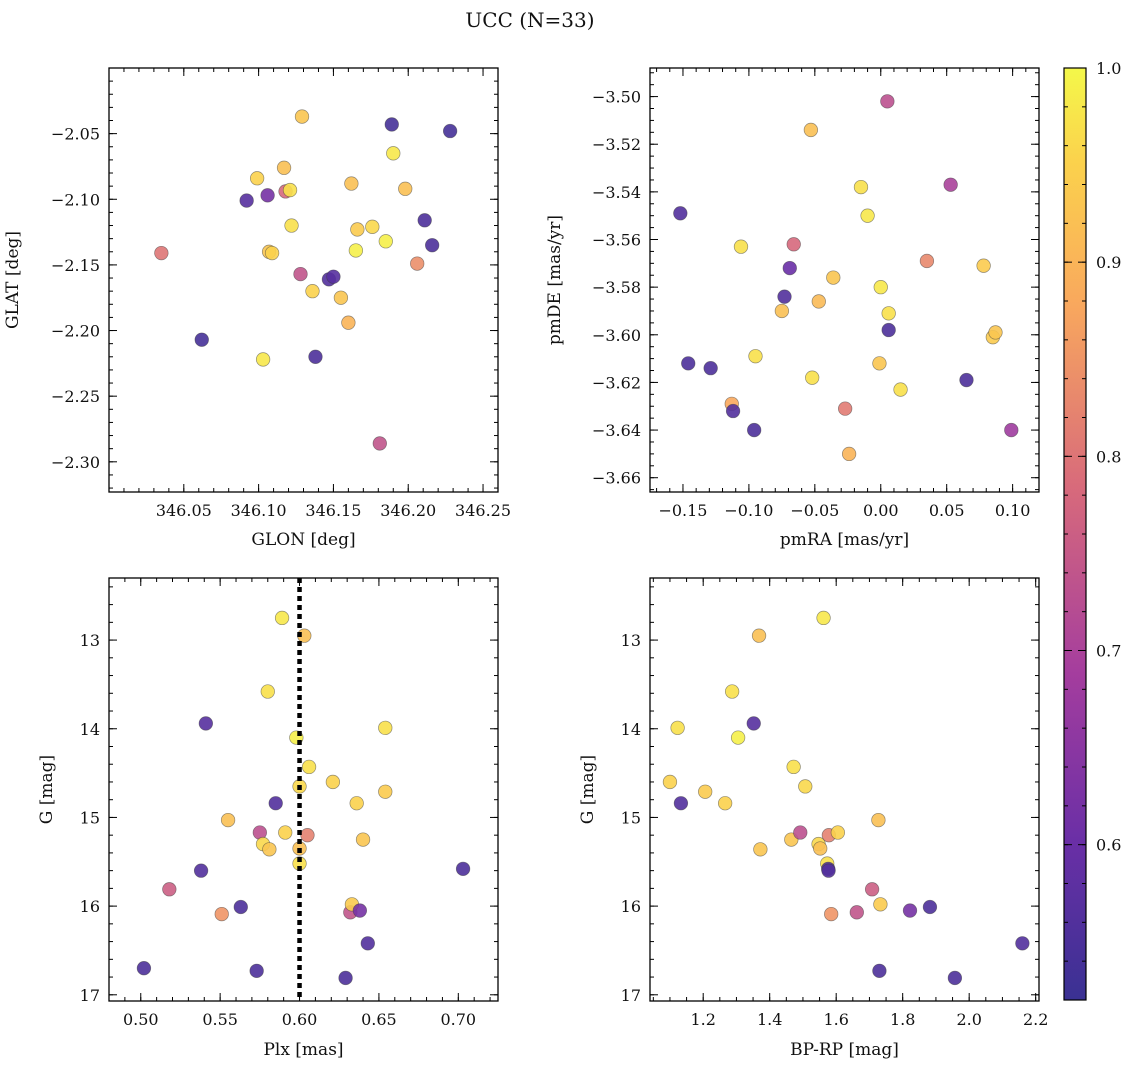 The image size is (1136, 1068). What do you see at coordinates (90, 906) in the screenshot?
I see `y-tick-label: 16` at bounding box center [90, 906].